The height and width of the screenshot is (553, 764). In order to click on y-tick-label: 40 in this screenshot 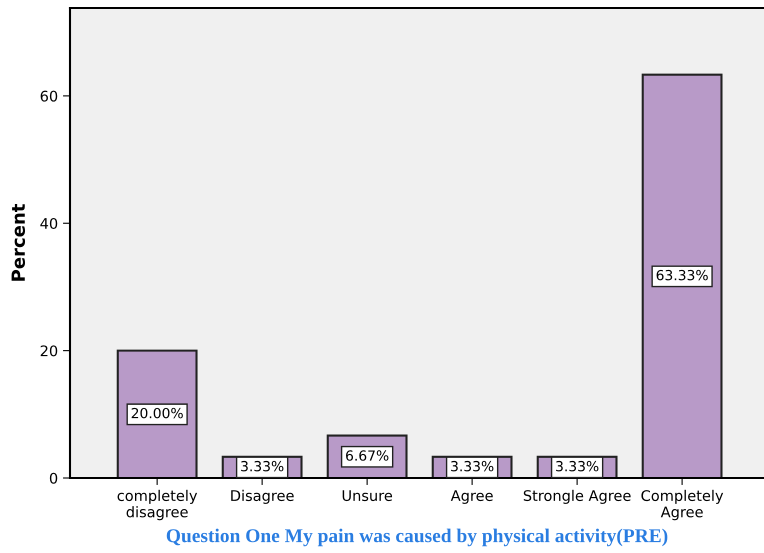, I will do `click(49, 224)`.